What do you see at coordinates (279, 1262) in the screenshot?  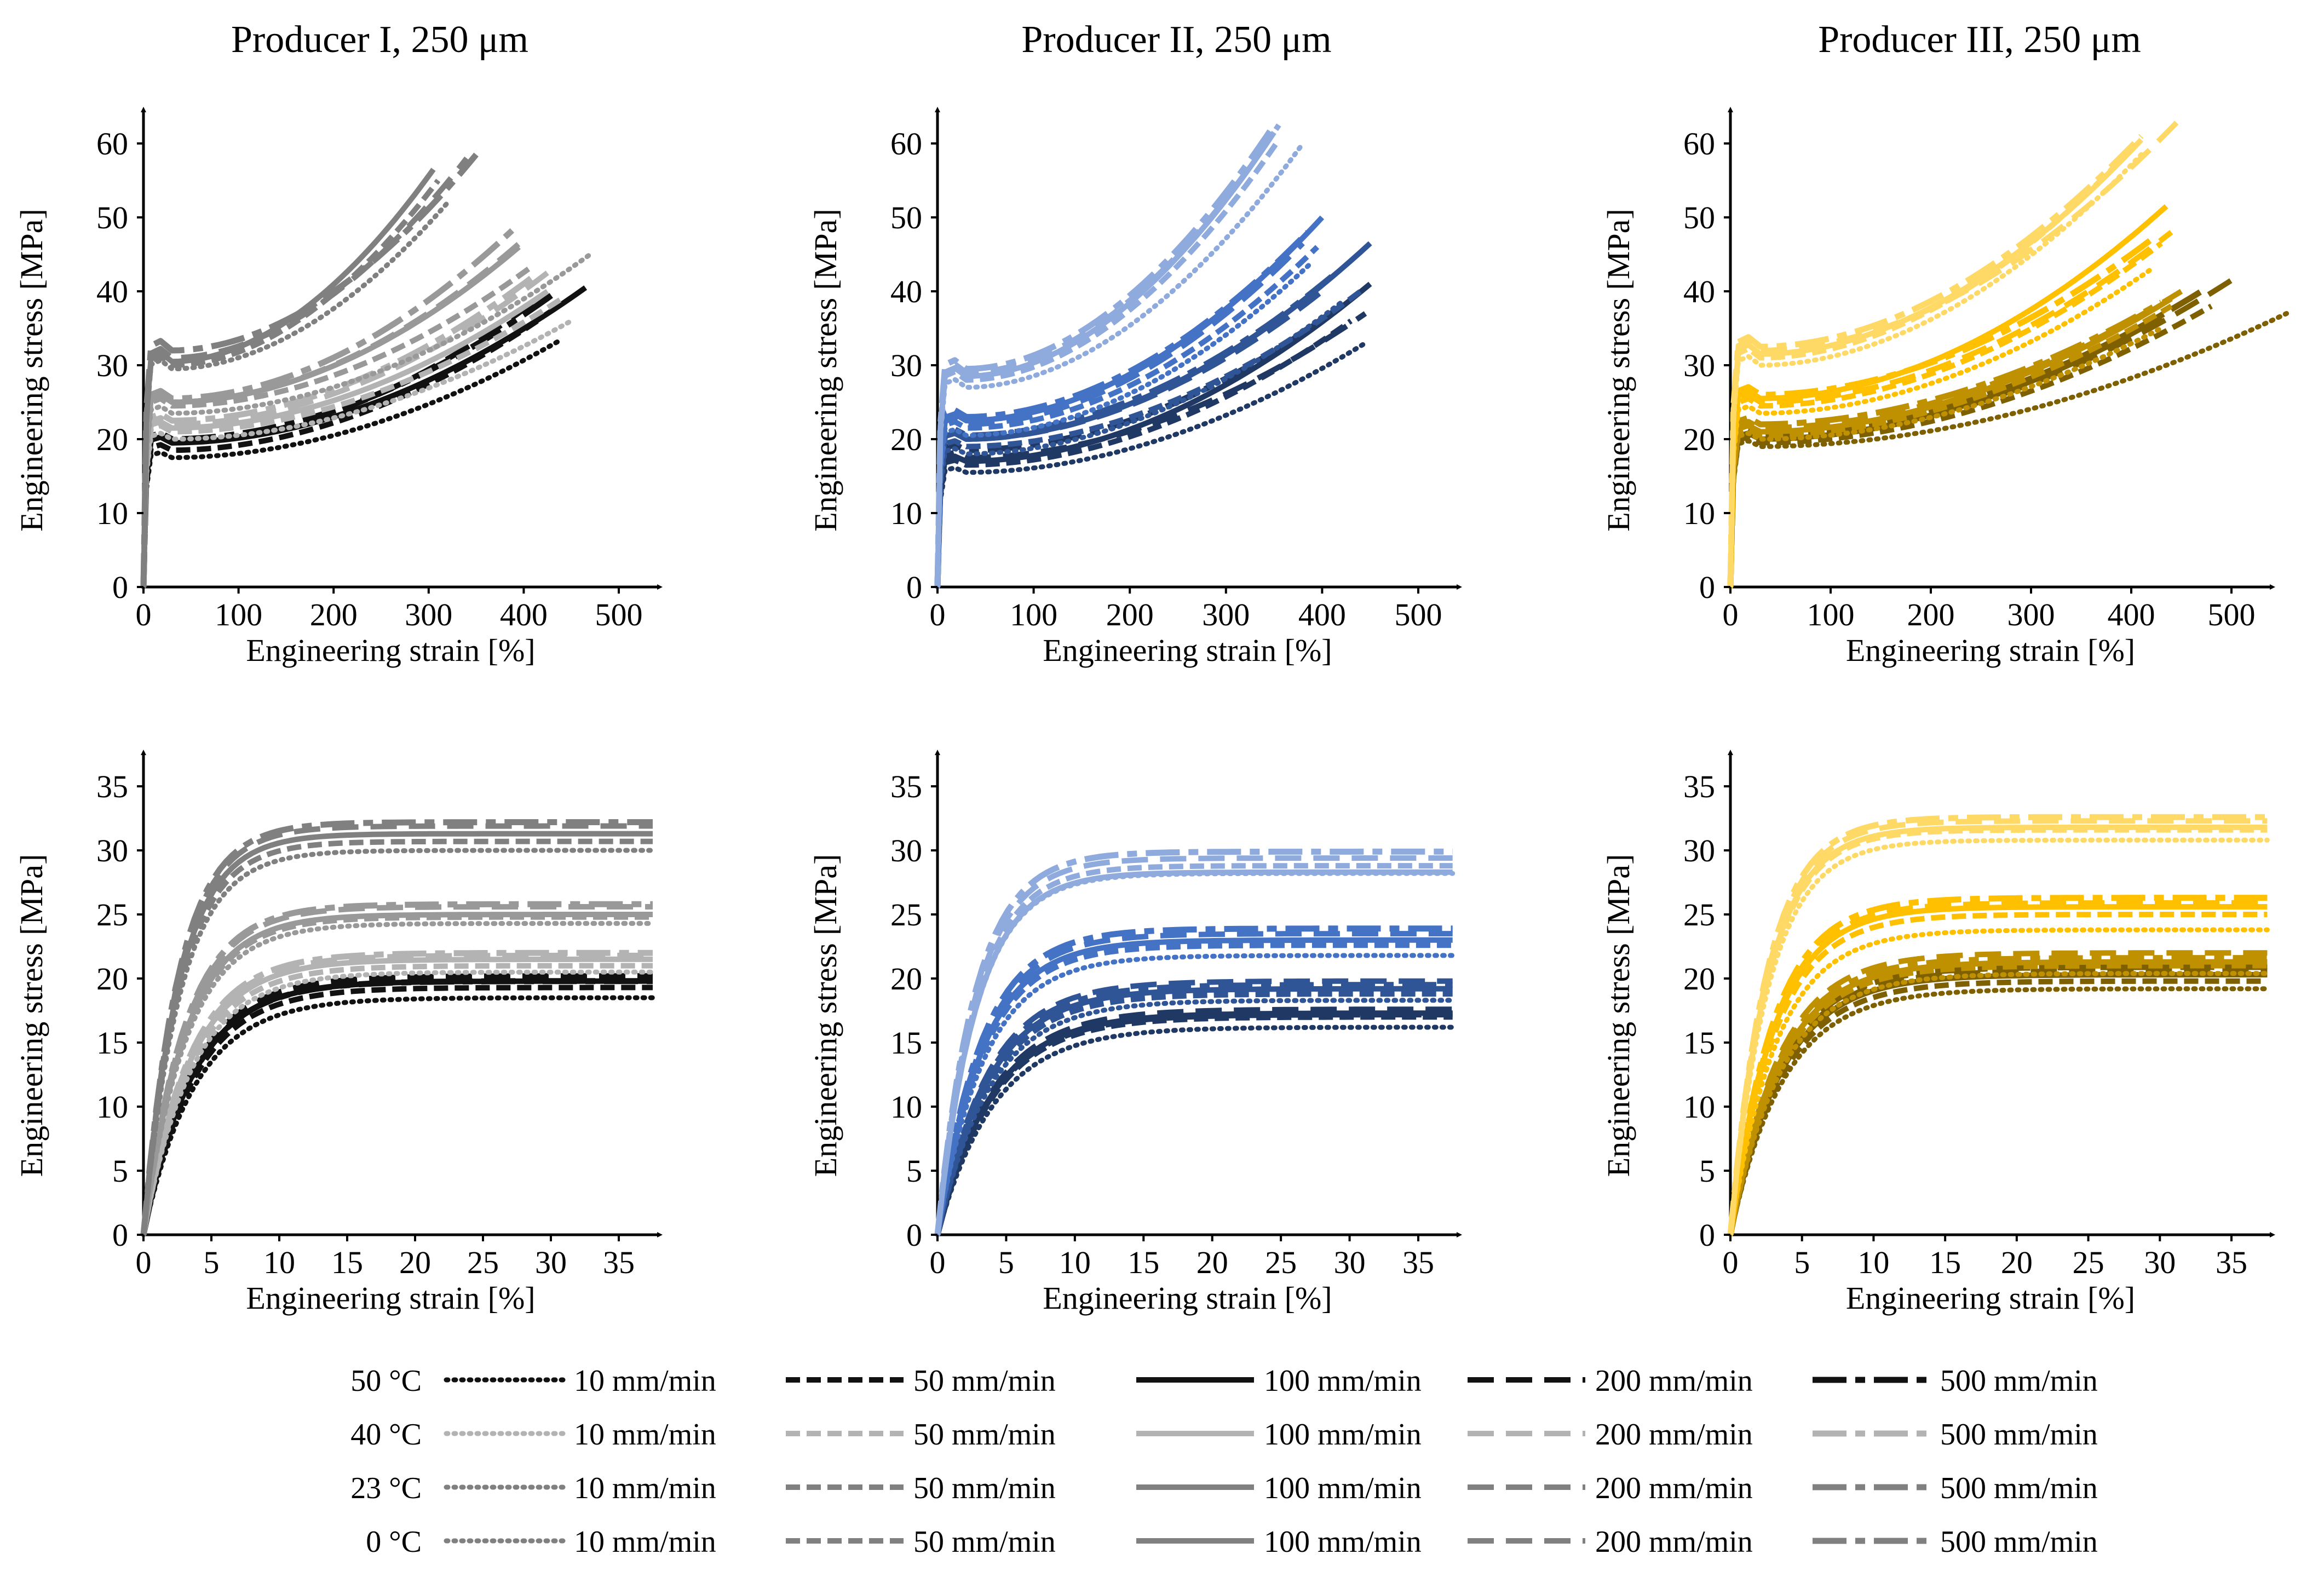 I see `x-tick-label: 10` at bounding box center [279, 1262].